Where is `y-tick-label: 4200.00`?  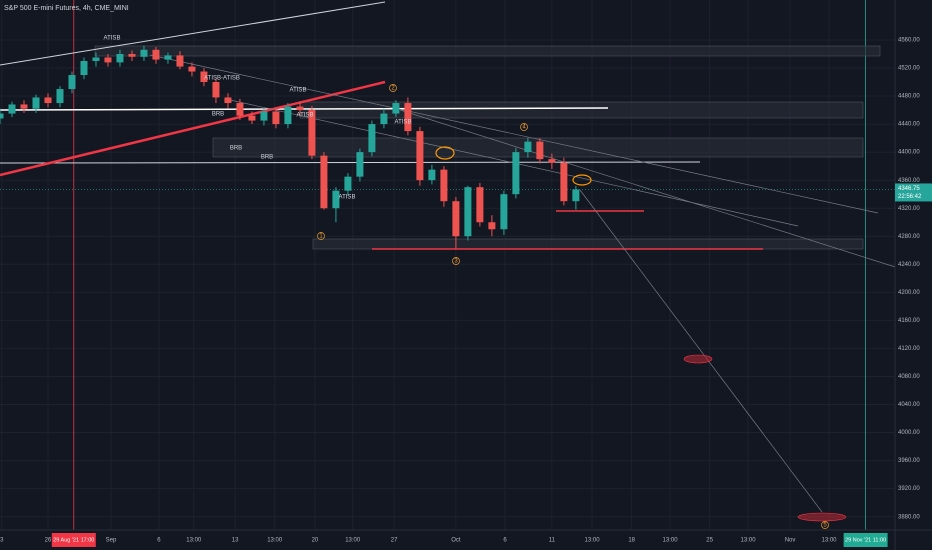 y-tick-label: 4200.00 is located at coordinates (909, 293).